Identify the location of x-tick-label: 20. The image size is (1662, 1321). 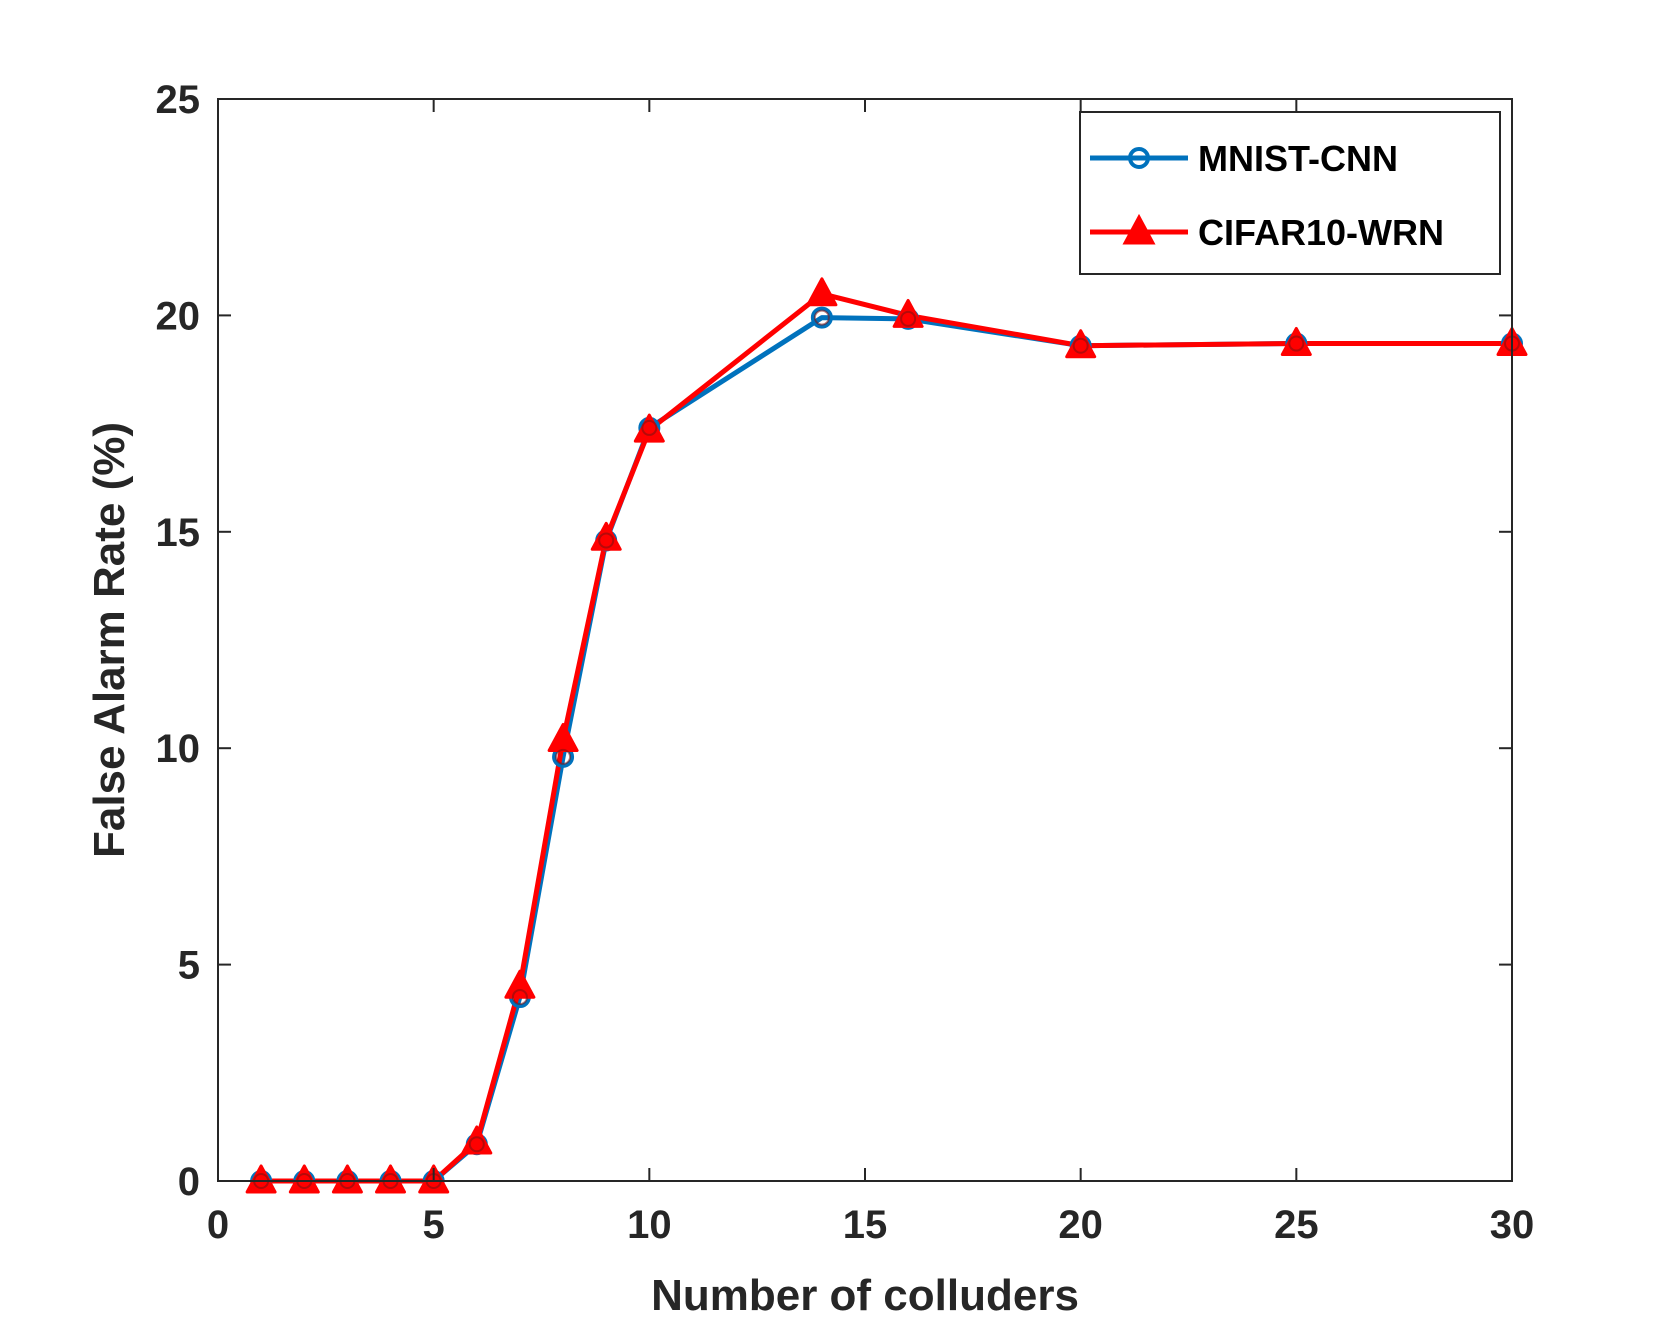
(1080, 1225).